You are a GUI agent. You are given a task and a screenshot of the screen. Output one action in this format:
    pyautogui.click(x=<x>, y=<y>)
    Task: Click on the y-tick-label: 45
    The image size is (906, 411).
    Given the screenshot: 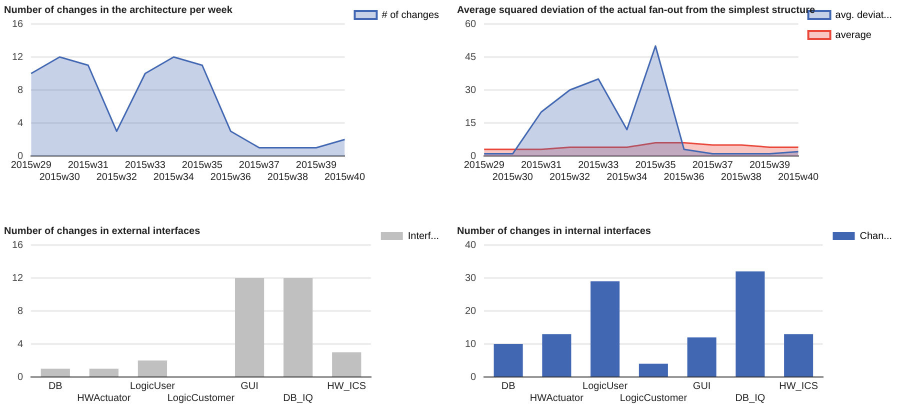 What is the action you would take?
    pyautogui.click(x=471, y=57)
    